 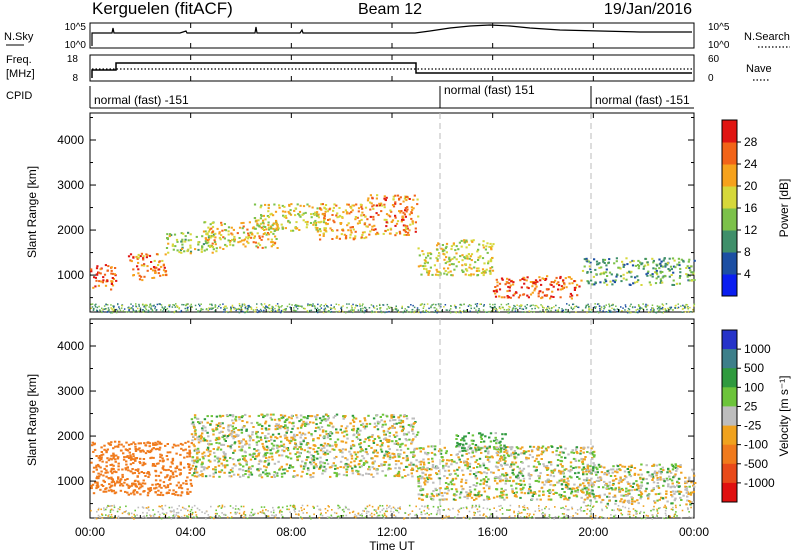 What do you see at coordinates (638, 271) in the screenshot?
I see `power-region` at bounding box center [638, 271].